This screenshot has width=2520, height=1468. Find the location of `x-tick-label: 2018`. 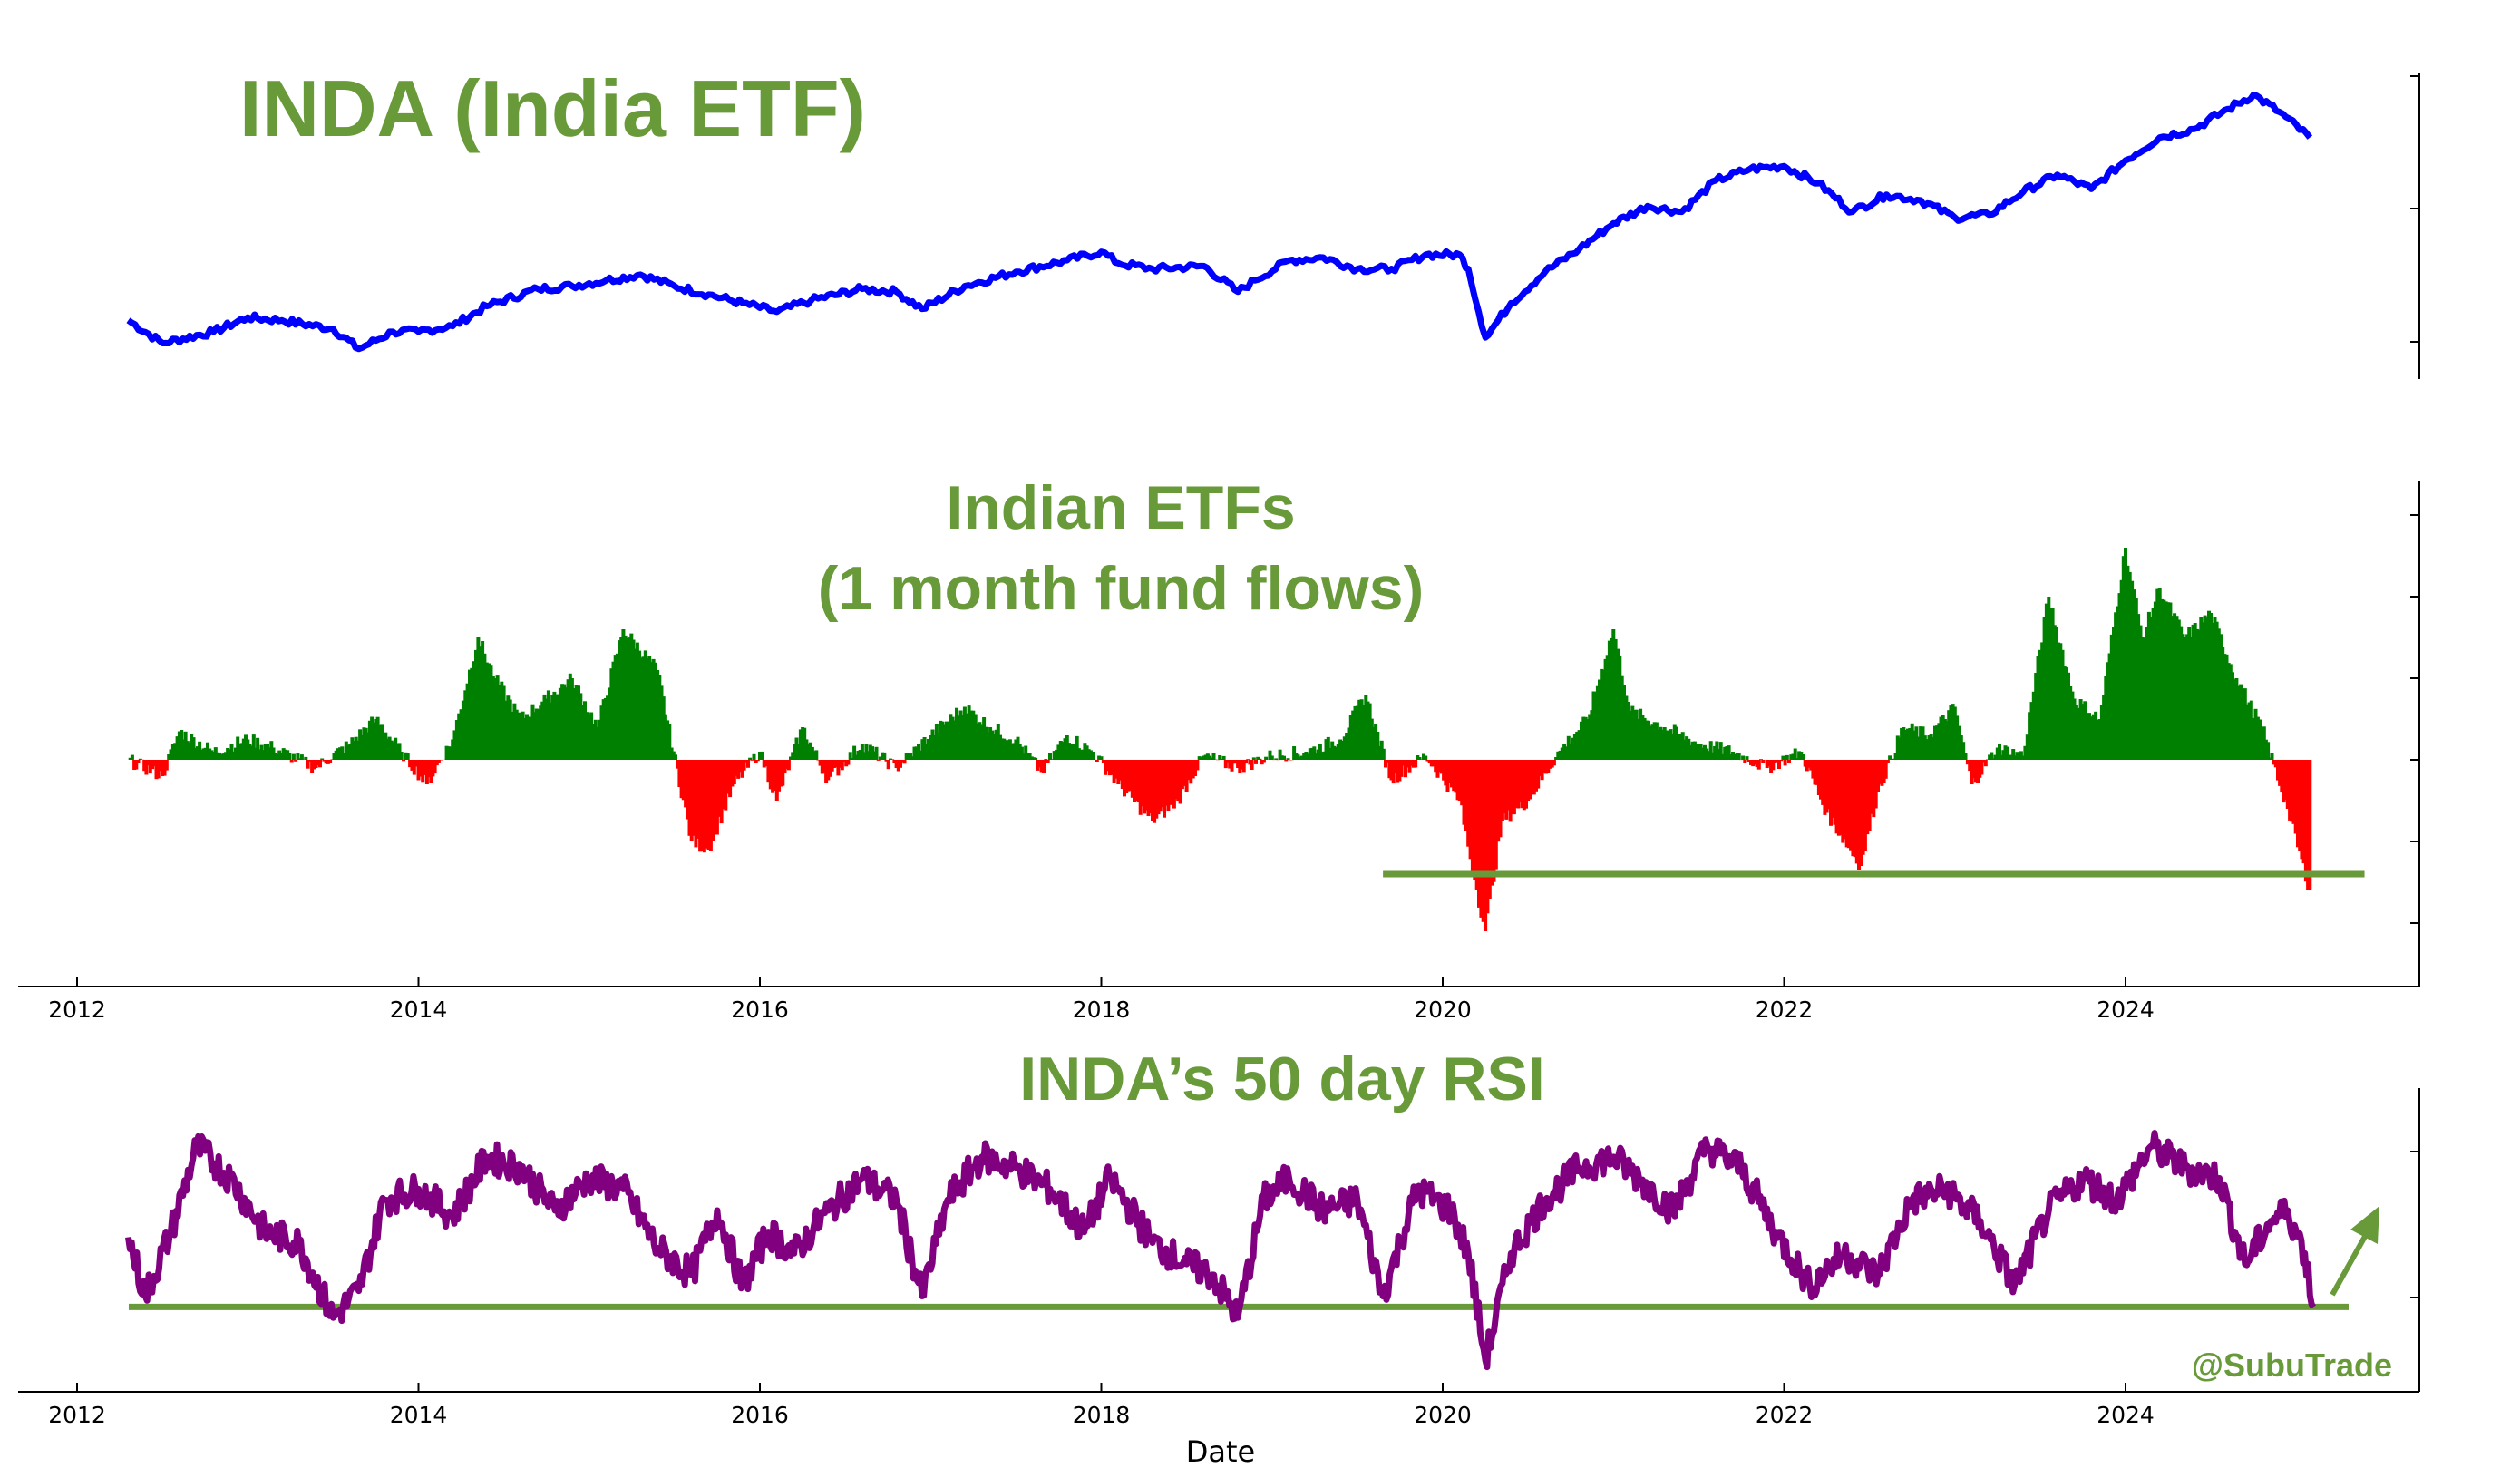

x-tick-label: 2018 is located at coordinates (1102, 1415).